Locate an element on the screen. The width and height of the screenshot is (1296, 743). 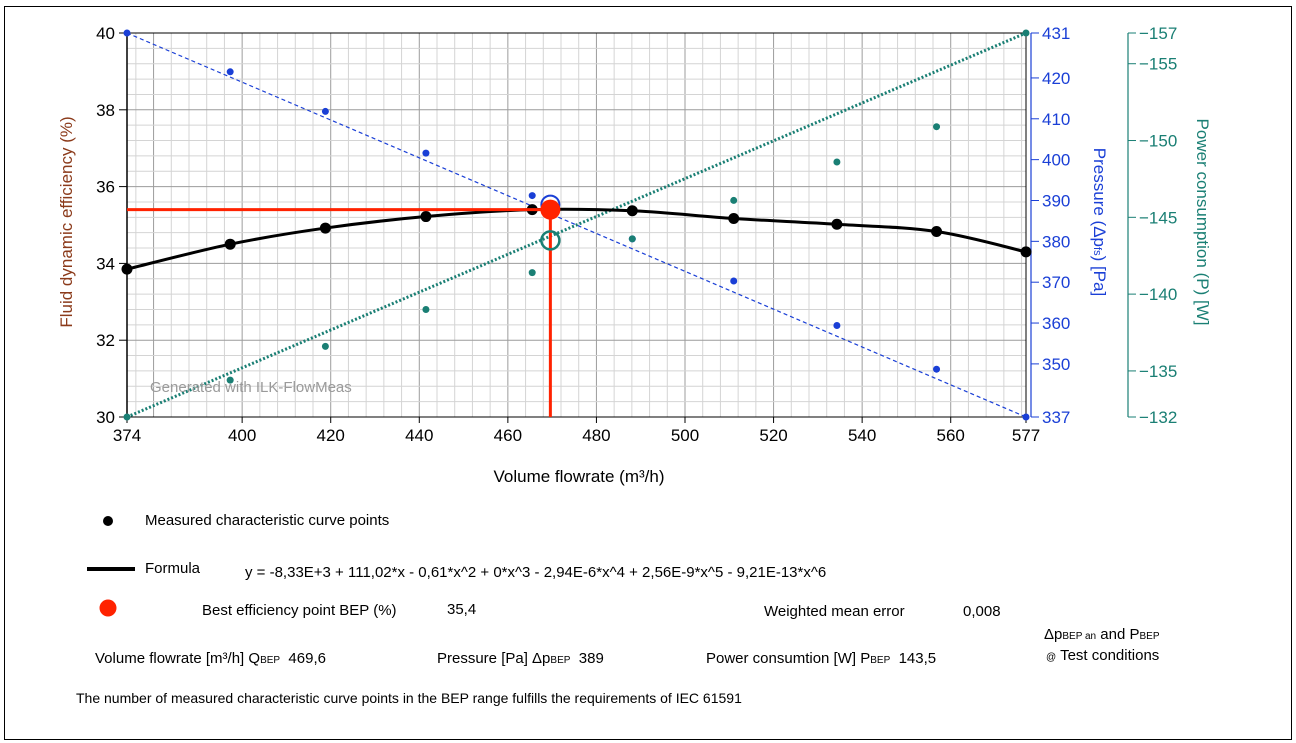
bep-pressure-value: 389 is located at coordinates (591, 658).